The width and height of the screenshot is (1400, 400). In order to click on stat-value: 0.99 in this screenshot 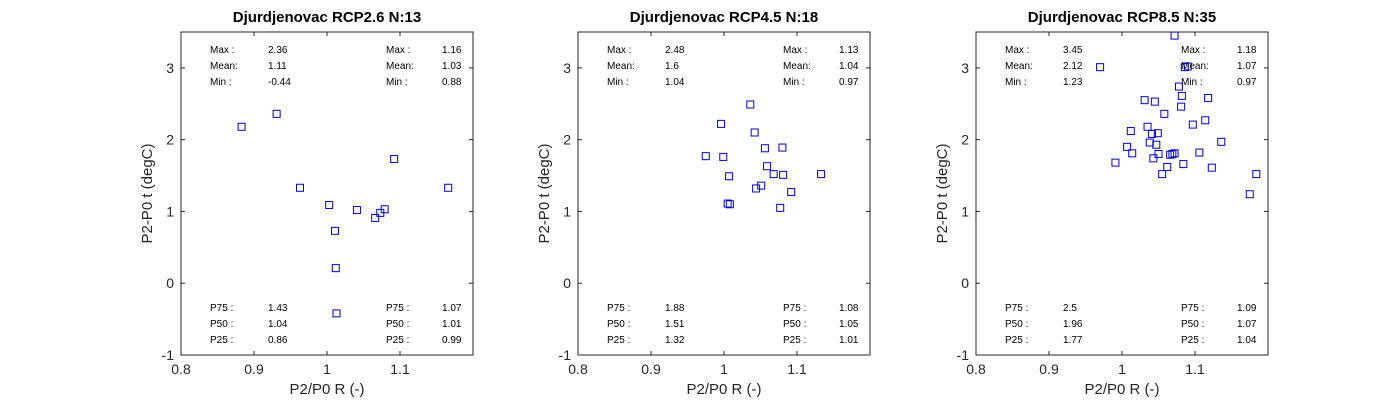, I will do `click(452, 340)`.